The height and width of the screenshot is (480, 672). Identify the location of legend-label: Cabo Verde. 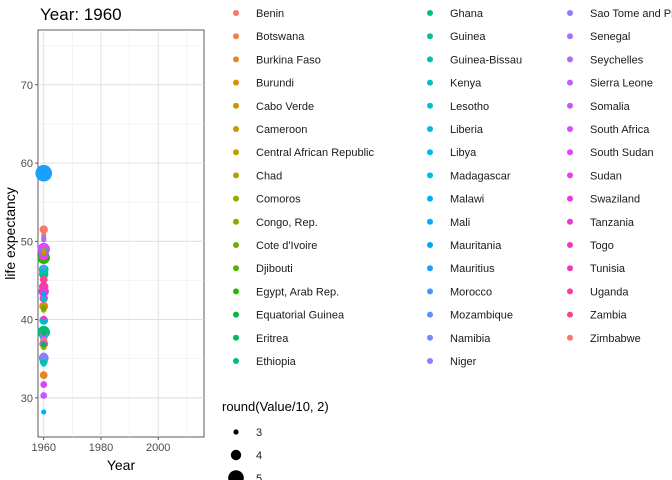
(285, 107).